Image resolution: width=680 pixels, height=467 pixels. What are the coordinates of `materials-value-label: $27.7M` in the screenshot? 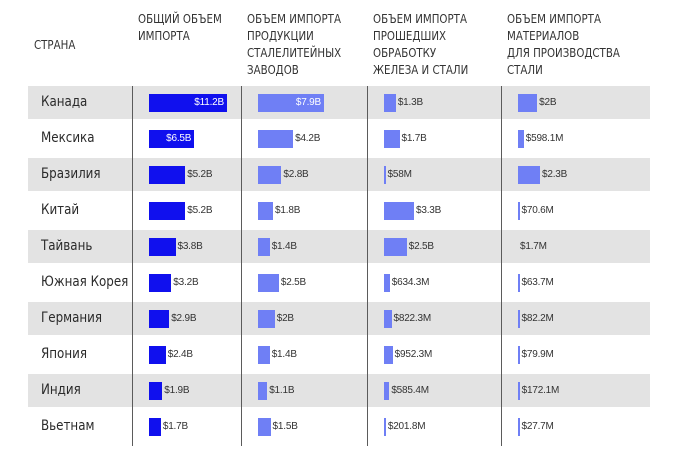 It's located at (537, 426).